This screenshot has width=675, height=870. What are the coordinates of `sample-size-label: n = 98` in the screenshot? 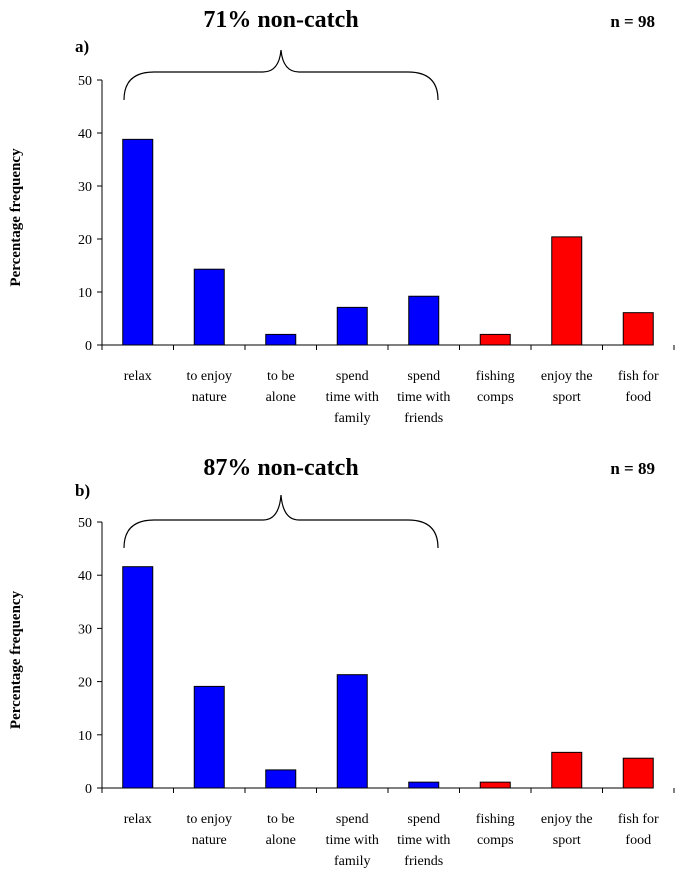 It's located at (632, 21).